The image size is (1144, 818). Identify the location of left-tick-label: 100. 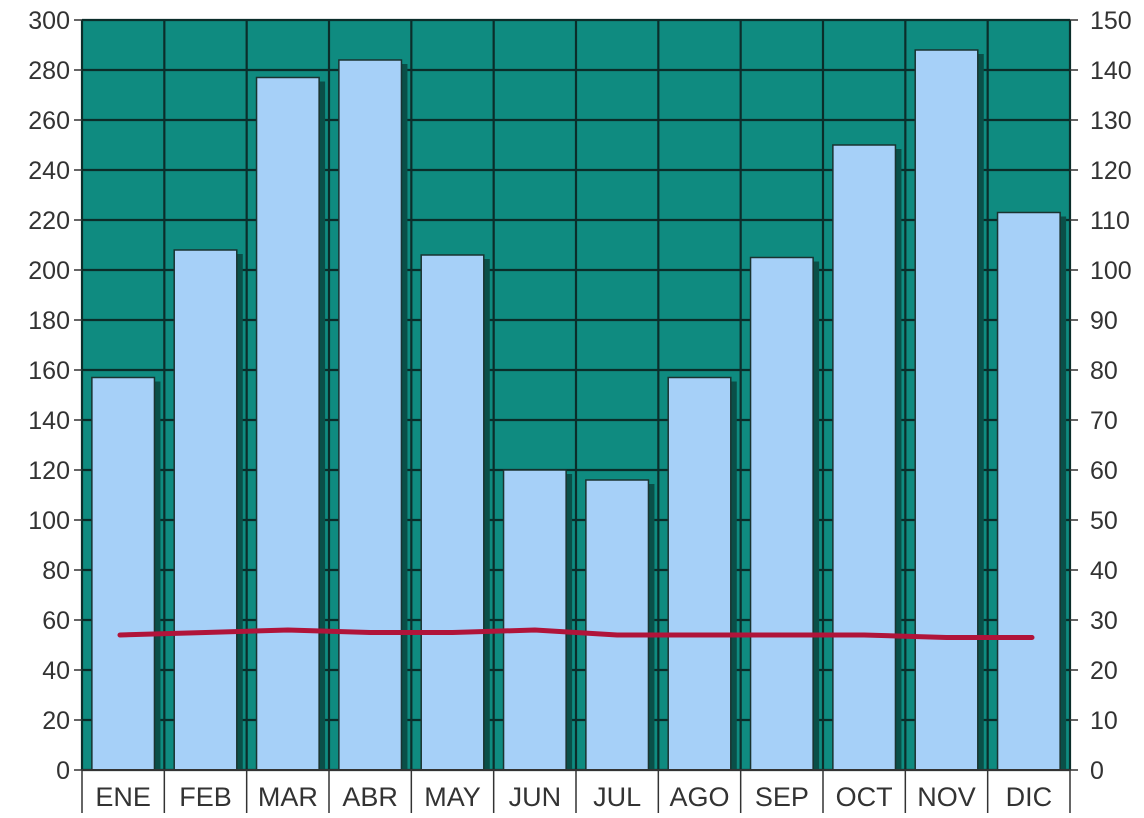
(49, 521).